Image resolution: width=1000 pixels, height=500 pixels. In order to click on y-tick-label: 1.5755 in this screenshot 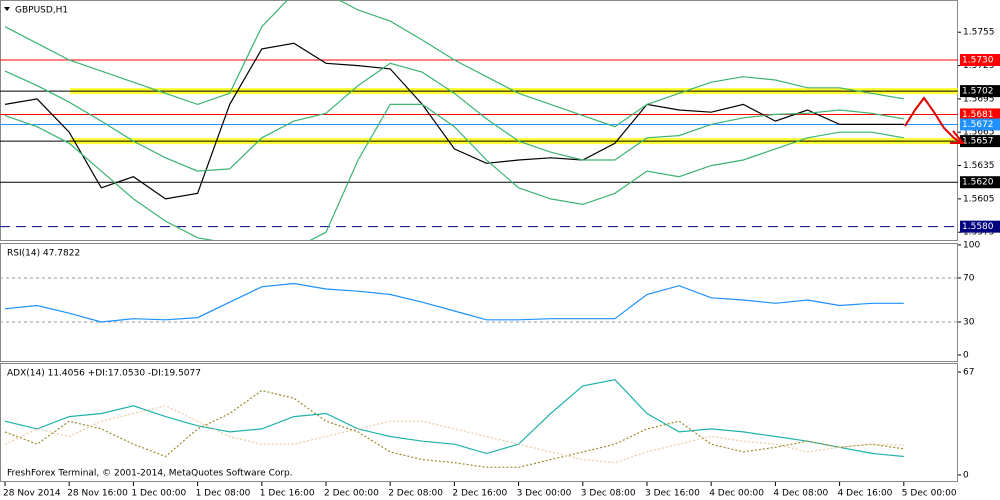, I will do `click(979, 33)`.